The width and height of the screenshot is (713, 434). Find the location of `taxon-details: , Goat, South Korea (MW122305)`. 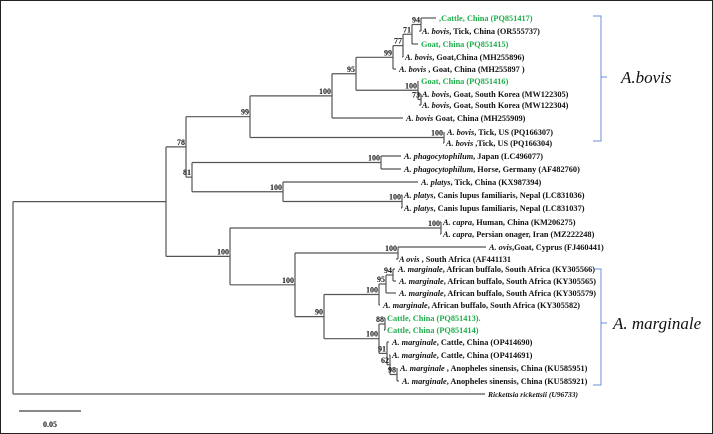

taxon-details: , Goat, South Korea (MW122305) is located at coordinates (508, 94).